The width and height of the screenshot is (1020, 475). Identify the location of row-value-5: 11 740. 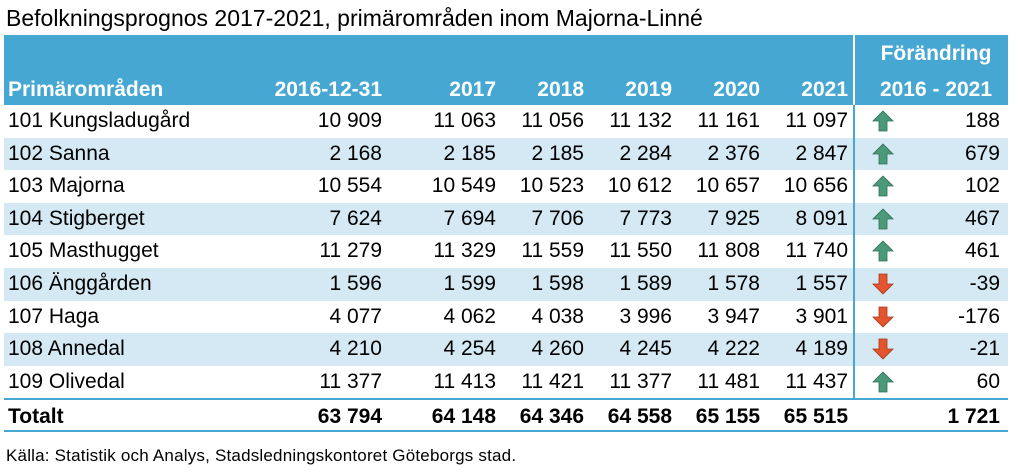
(816, 251).